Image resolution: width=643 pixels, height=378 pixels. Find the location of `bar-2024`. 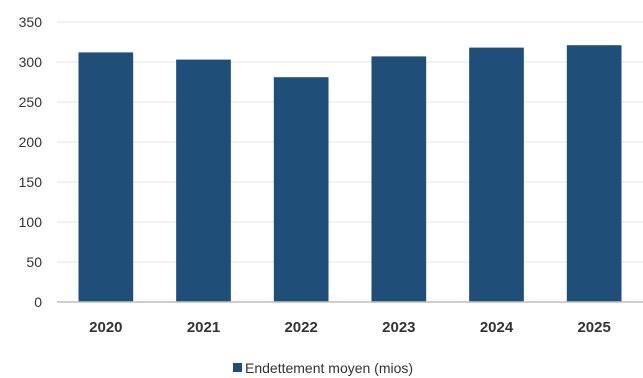

bar-2024 is located at coordinates (496, 174).